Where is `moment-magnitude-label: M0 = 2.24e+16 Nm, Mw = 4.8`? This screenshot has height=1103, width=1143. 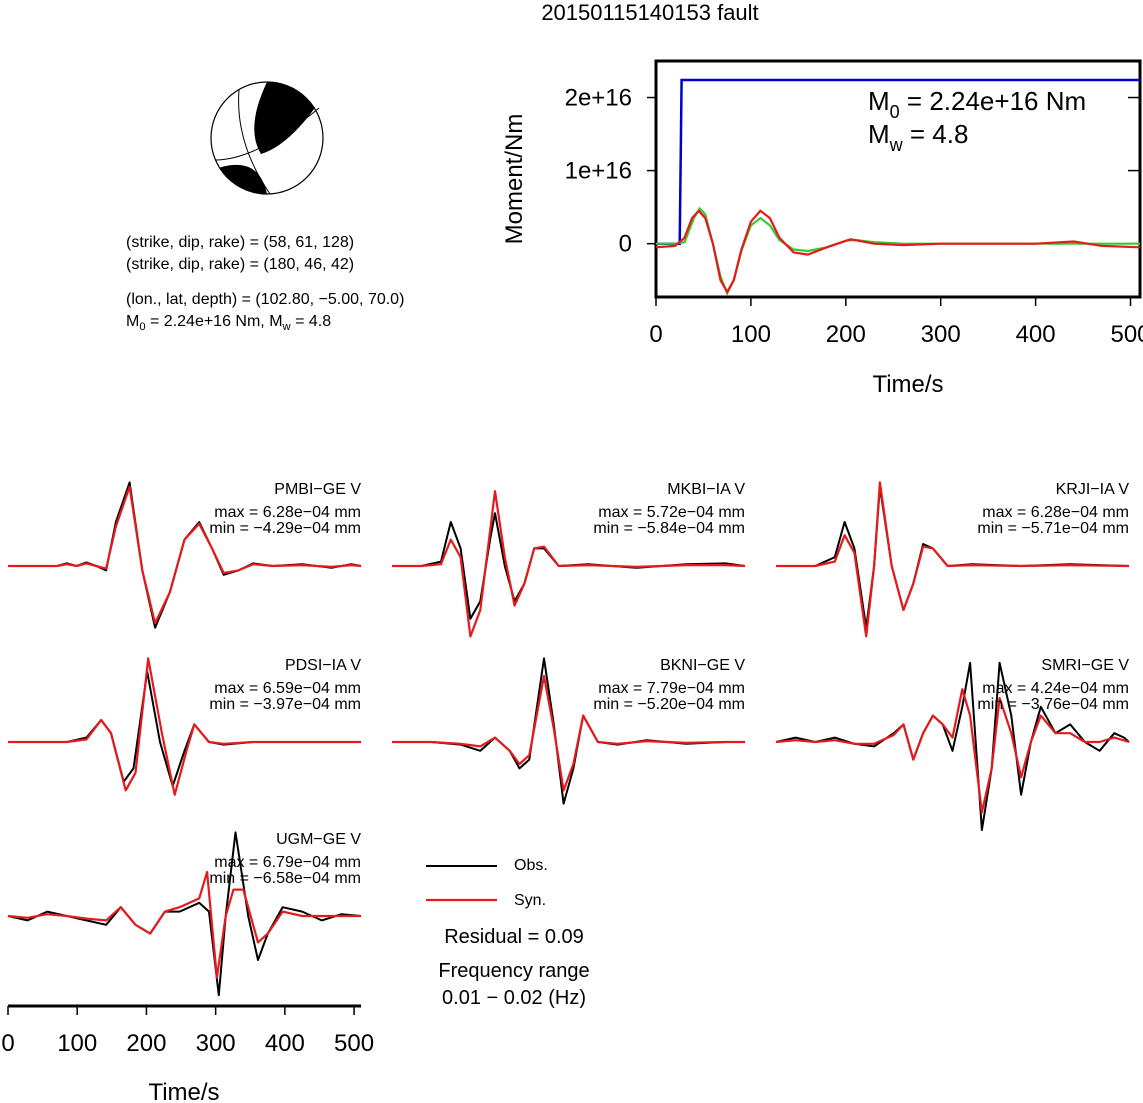
moment-magnitude-label: M0 = 2.24e+16 Nm, Mw = 4.8 is located at coordinates (228, 324).